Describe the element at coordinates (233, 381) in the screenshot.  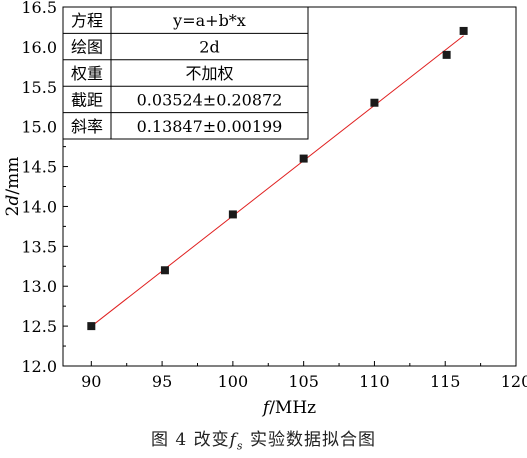
I see `x-tick-label: 100` at that location.